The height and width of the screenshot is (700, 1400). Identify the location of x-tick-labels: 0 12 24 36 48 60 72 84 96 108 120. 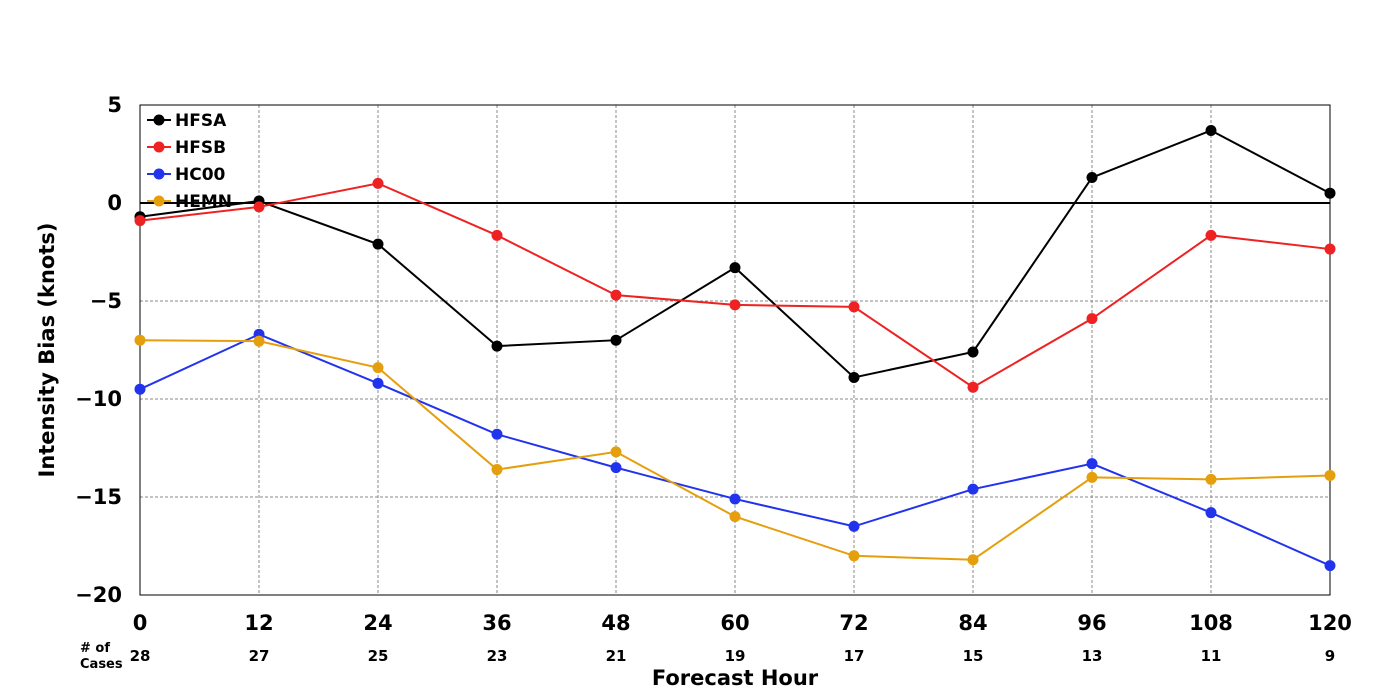
(742, 623).